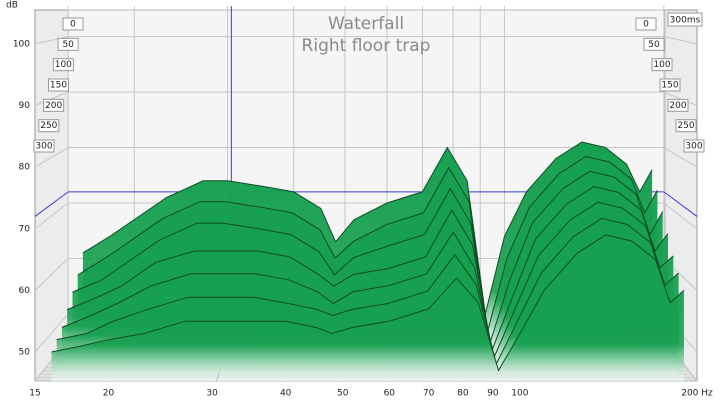  I want to click on y-tick-label: 90, so click(25, 106).